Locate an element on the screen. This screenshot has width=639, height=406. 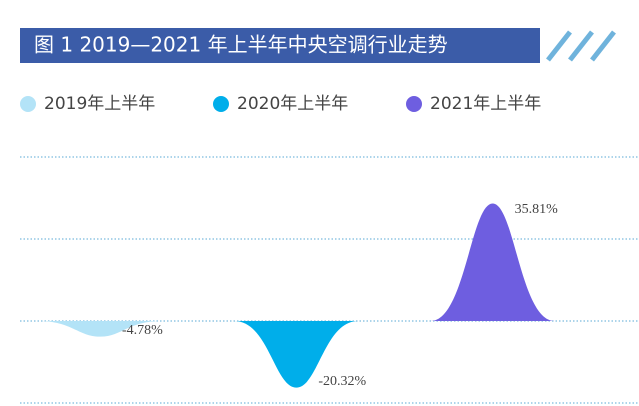
value-label: 35.81% is located at coordinates (537, 209).